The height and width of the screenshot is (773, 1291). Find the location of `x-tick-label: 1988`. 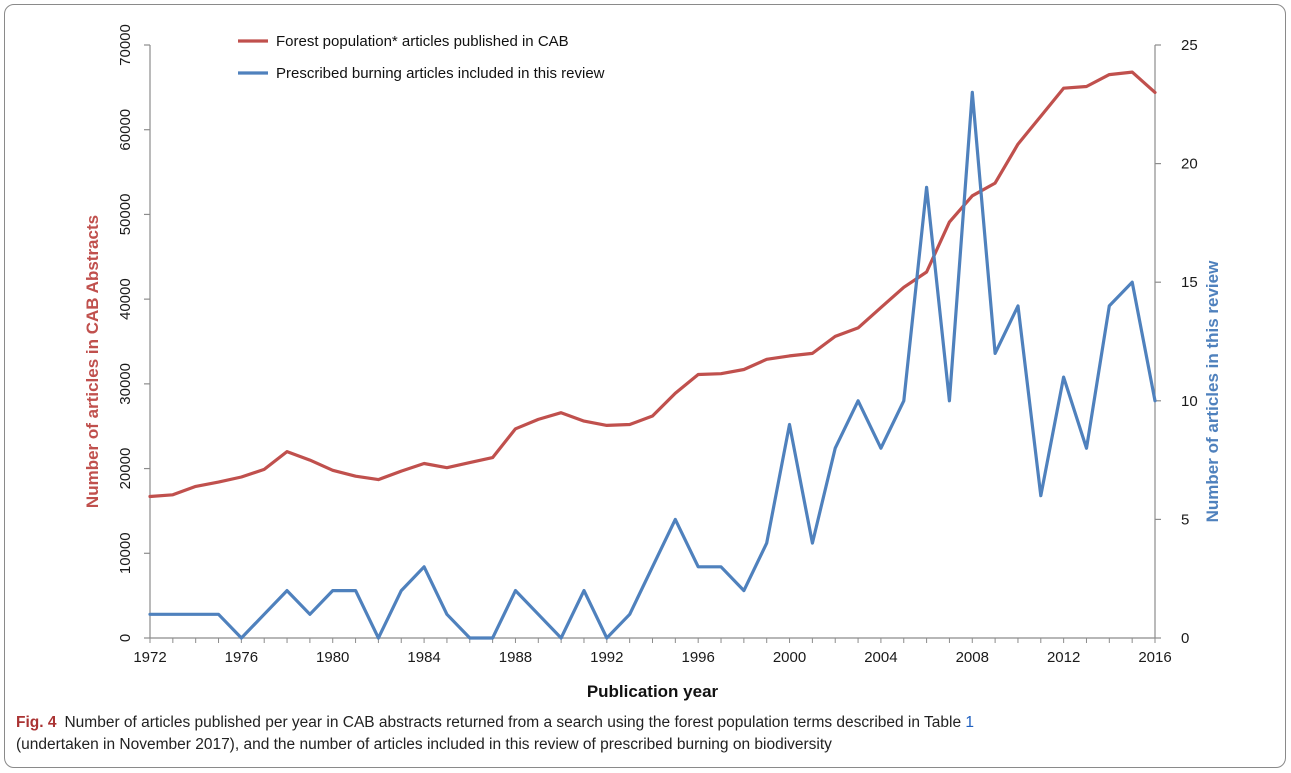

x-tick-label: 1988 is located at coordinates (515, 657).